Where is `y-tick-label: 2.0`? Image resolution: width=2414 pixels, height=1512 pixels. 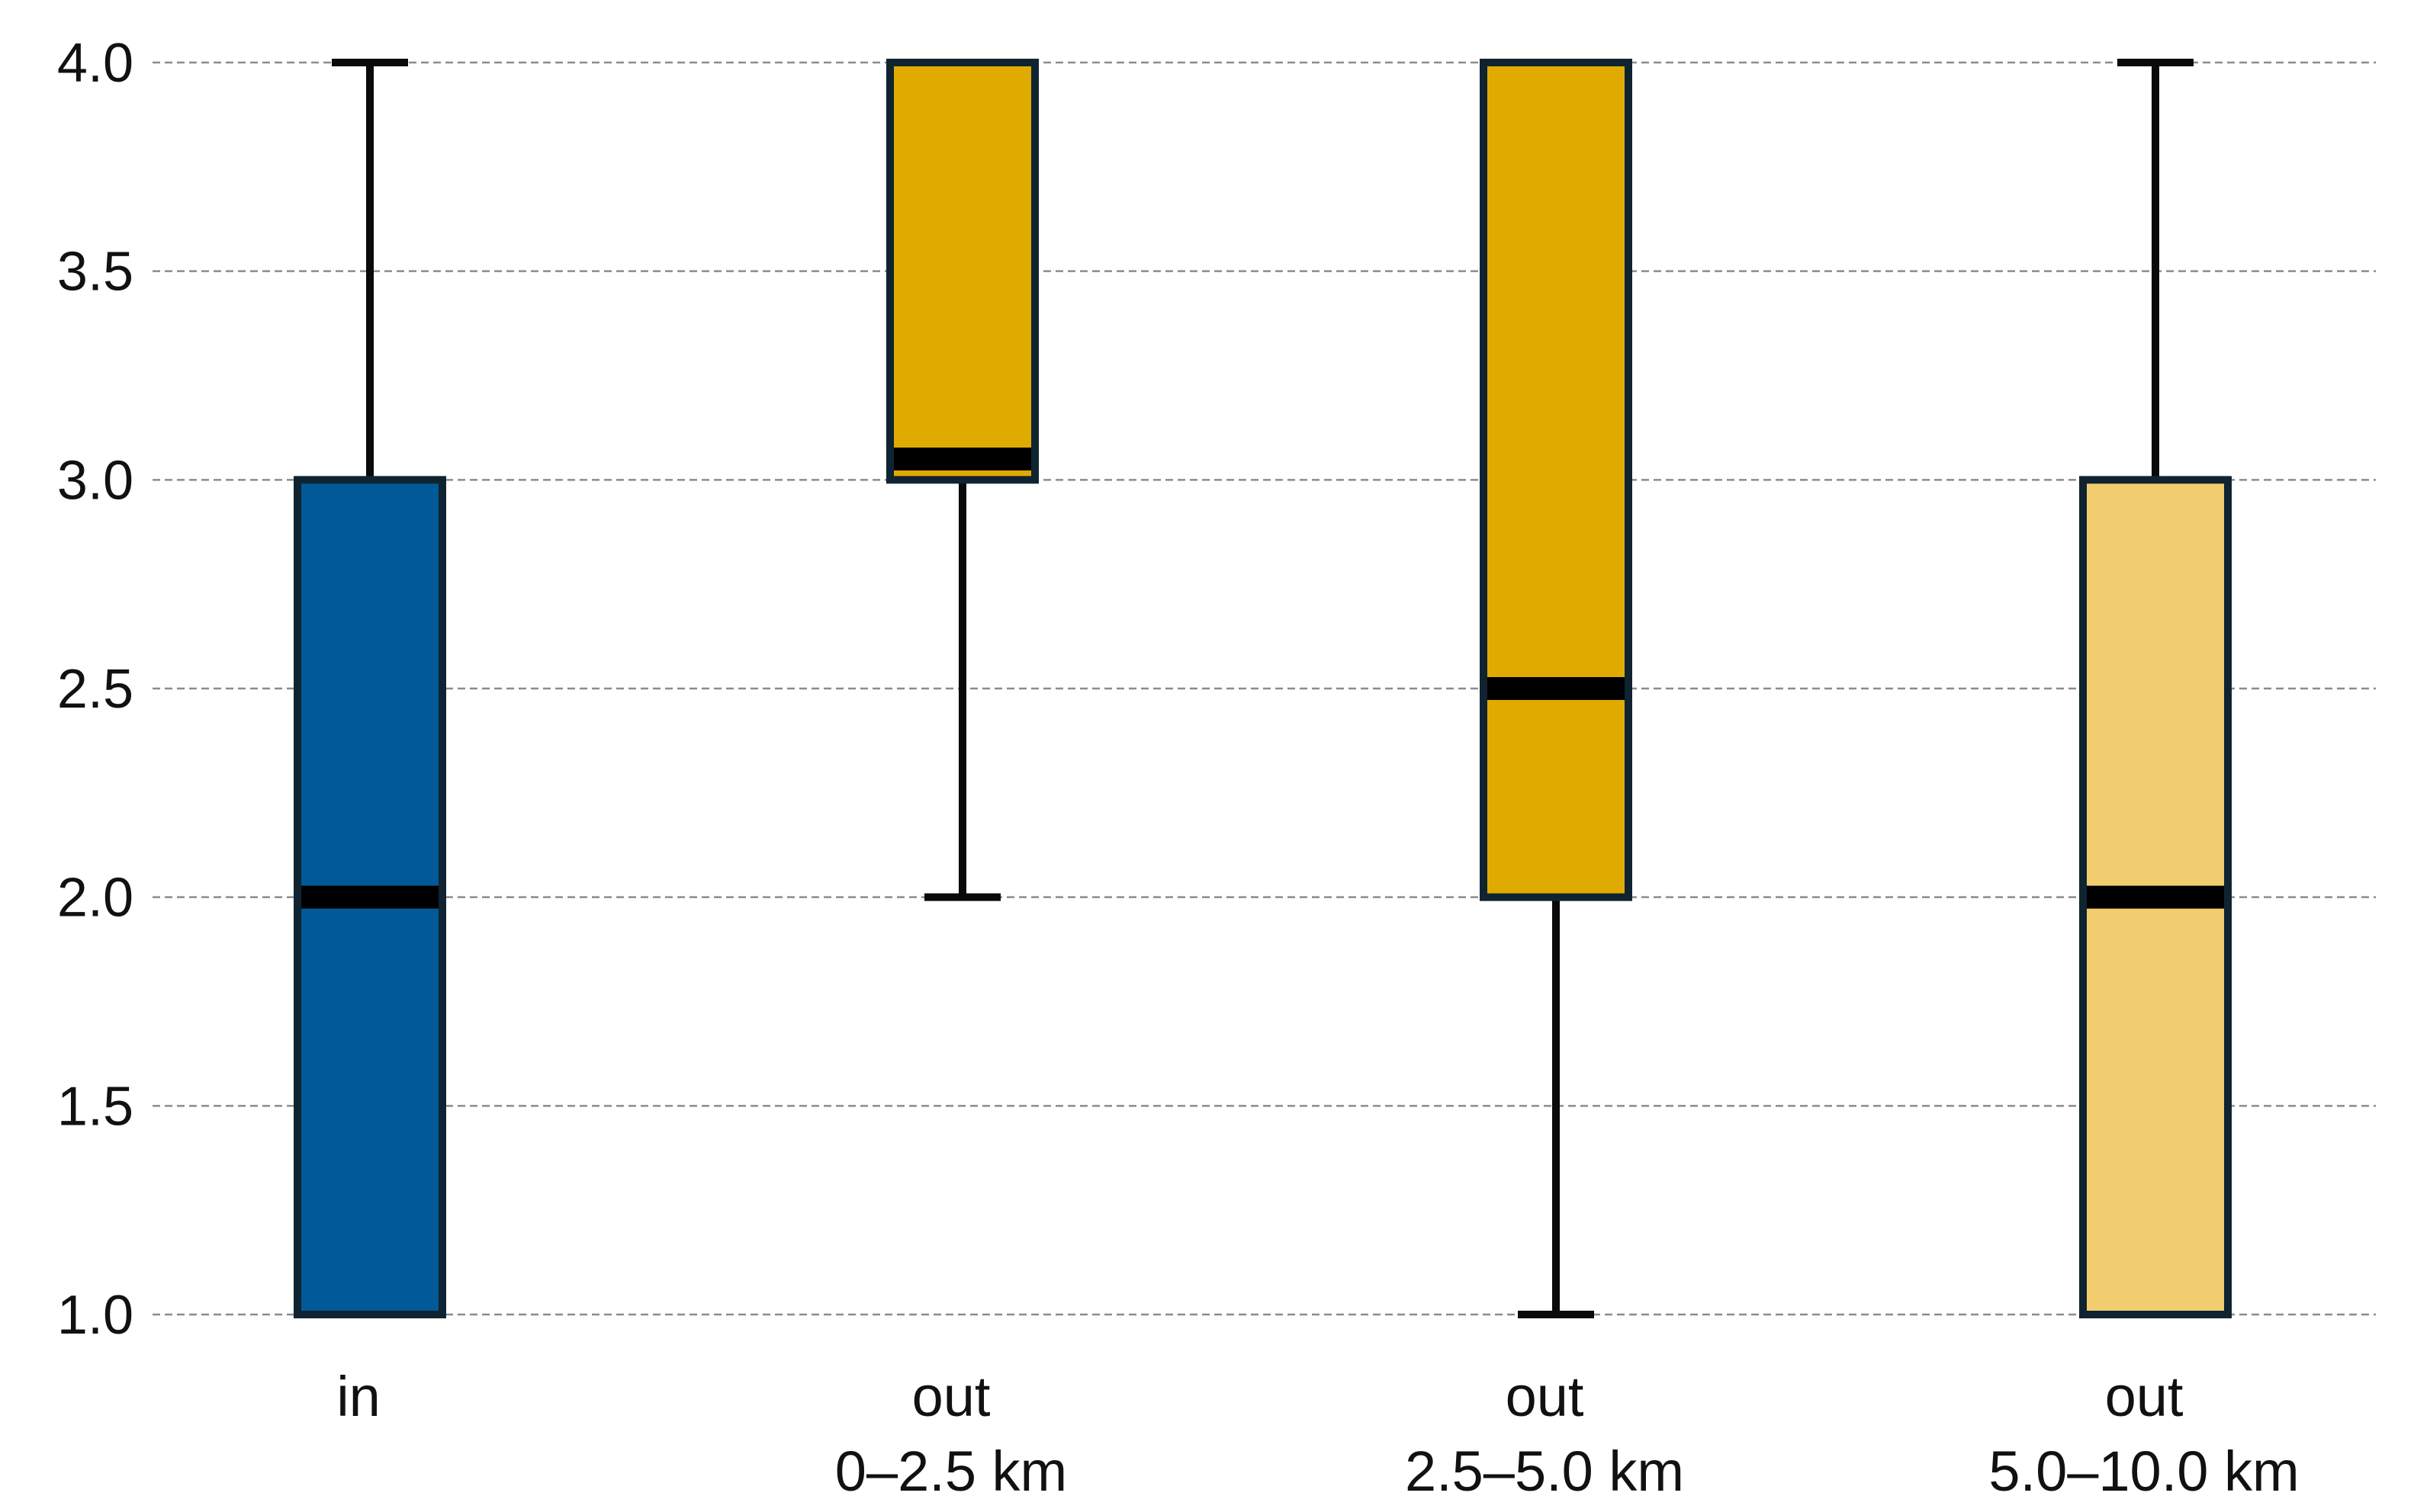
y-tick-label: 2.0 is located at coordinates (95, 898).